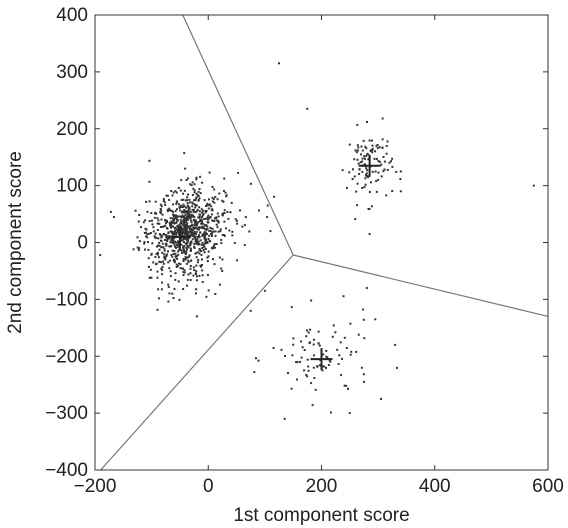 This screenshot has width=568, height=528. Describe the element at coordinates (548, 486) in the screenshot. I see `x-tick-label: 600` at that location.